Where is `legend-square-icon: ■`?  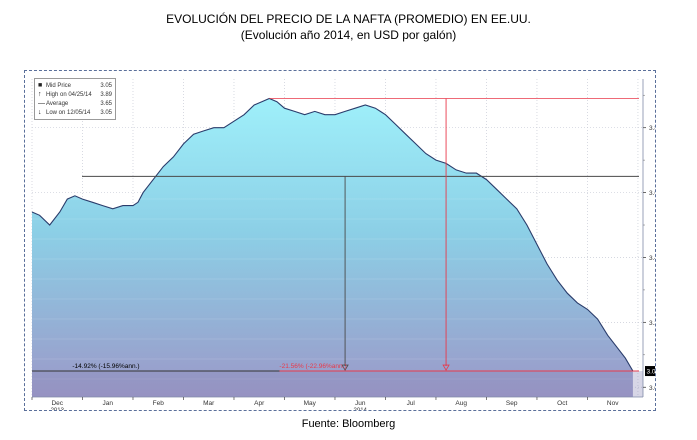 legend-square-icon: ■ is located at coordinates (40, 85).